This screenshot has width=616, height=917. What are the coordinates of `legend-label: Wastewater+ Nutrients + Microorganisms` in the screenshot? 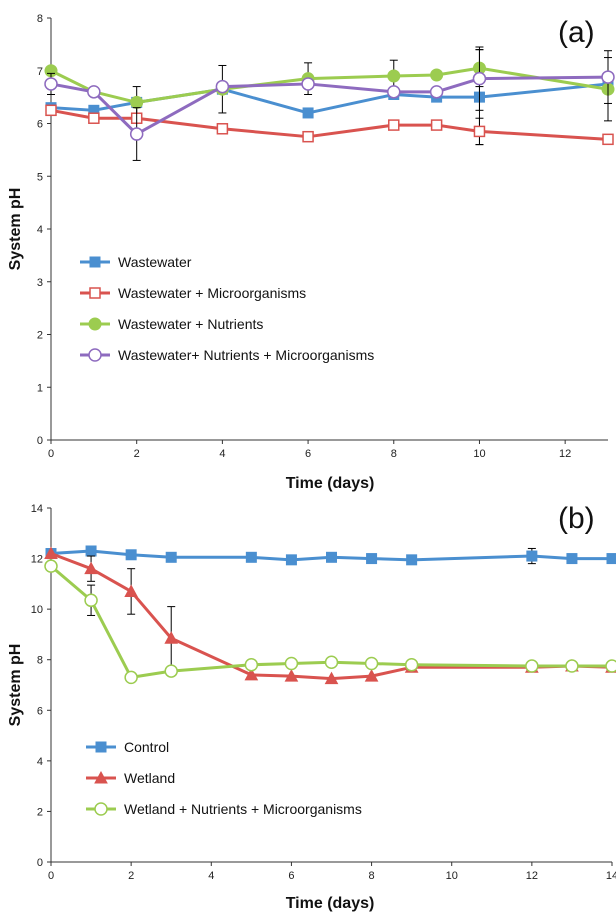 It's located at (246, 355).